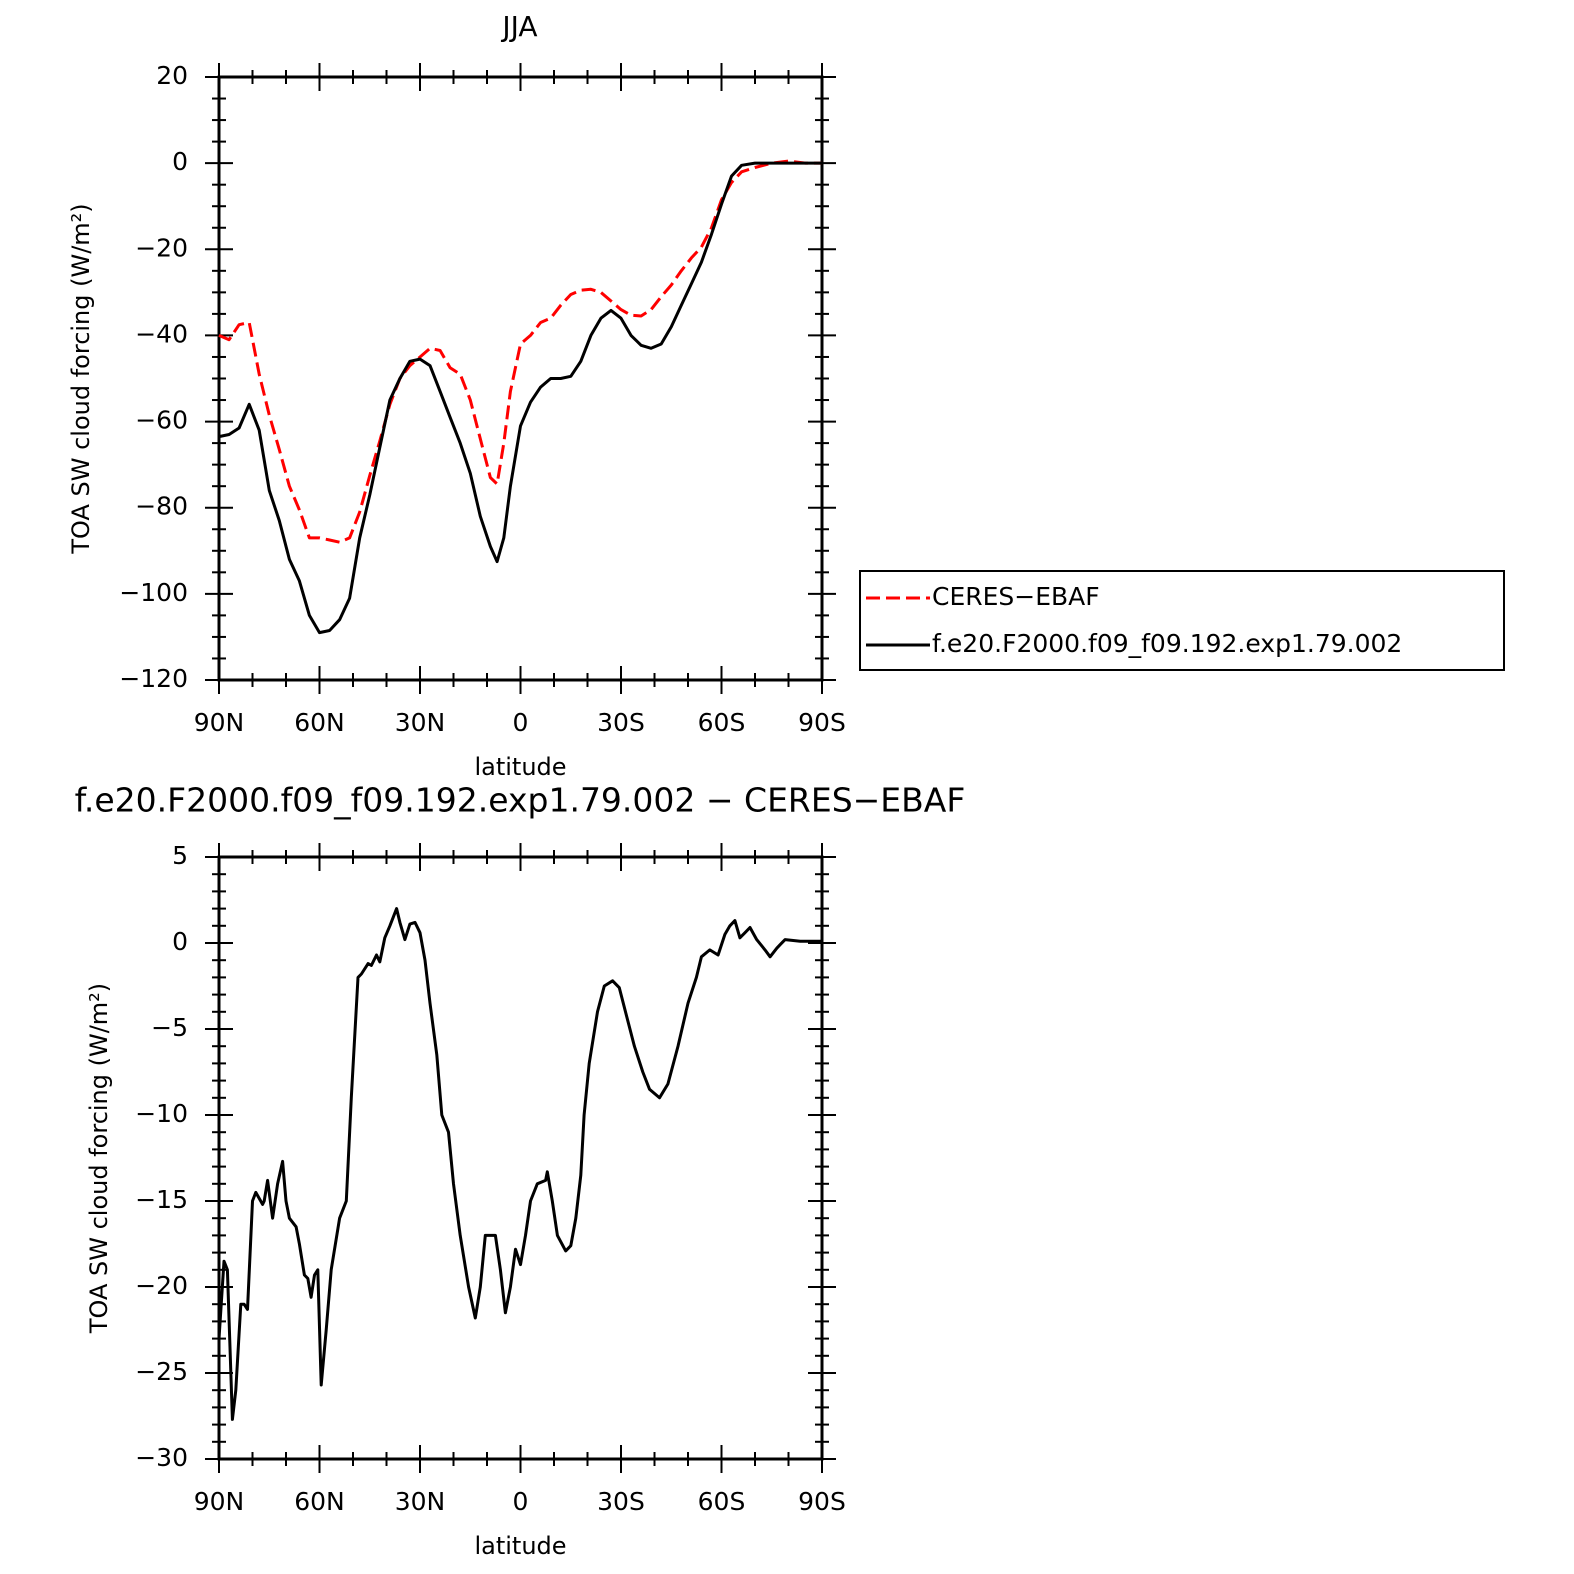  What do you see at coordinates (161, 1457) in the screenshot?
I see `y-tick-label: −30` at bounding box center [161, 1457].